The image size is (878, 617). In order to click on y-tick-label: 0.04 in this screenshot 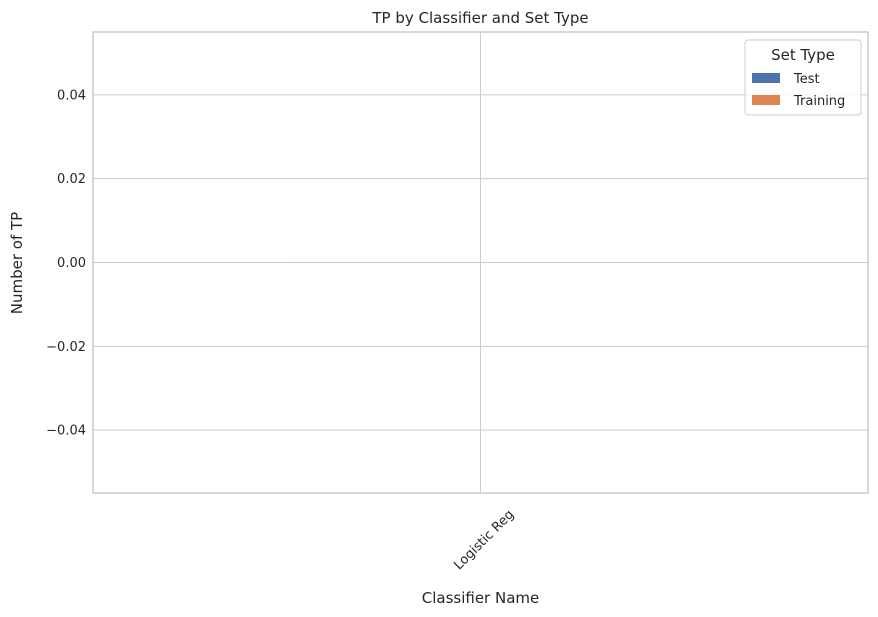, I will do `click(71, 95)`.